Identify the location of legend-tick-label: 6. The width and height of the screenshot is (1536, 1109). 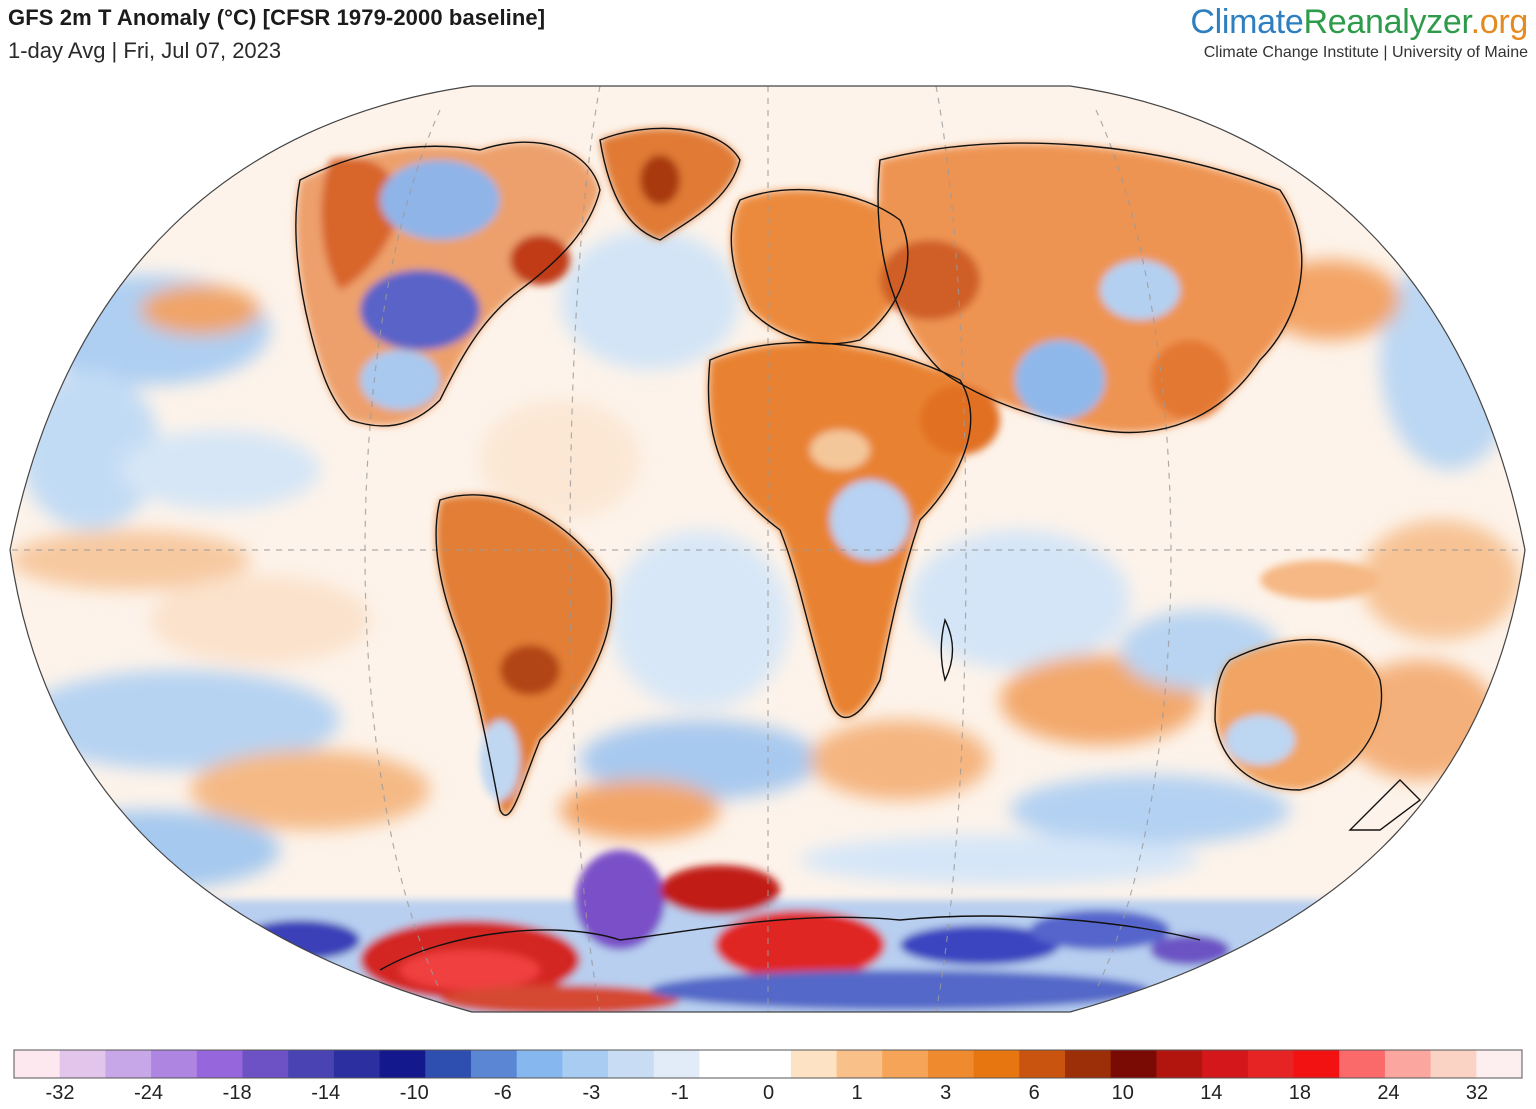
(1034, 1093).